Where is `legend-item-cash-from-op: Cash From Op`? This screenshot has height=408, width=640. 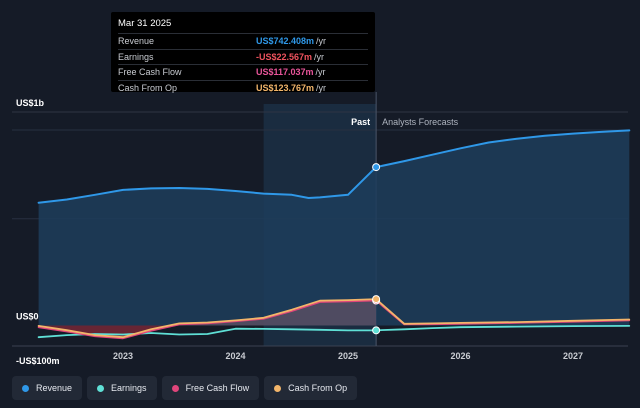 legend-item-cash-from-op: Cash From Op is located at coordinates (311, 388).